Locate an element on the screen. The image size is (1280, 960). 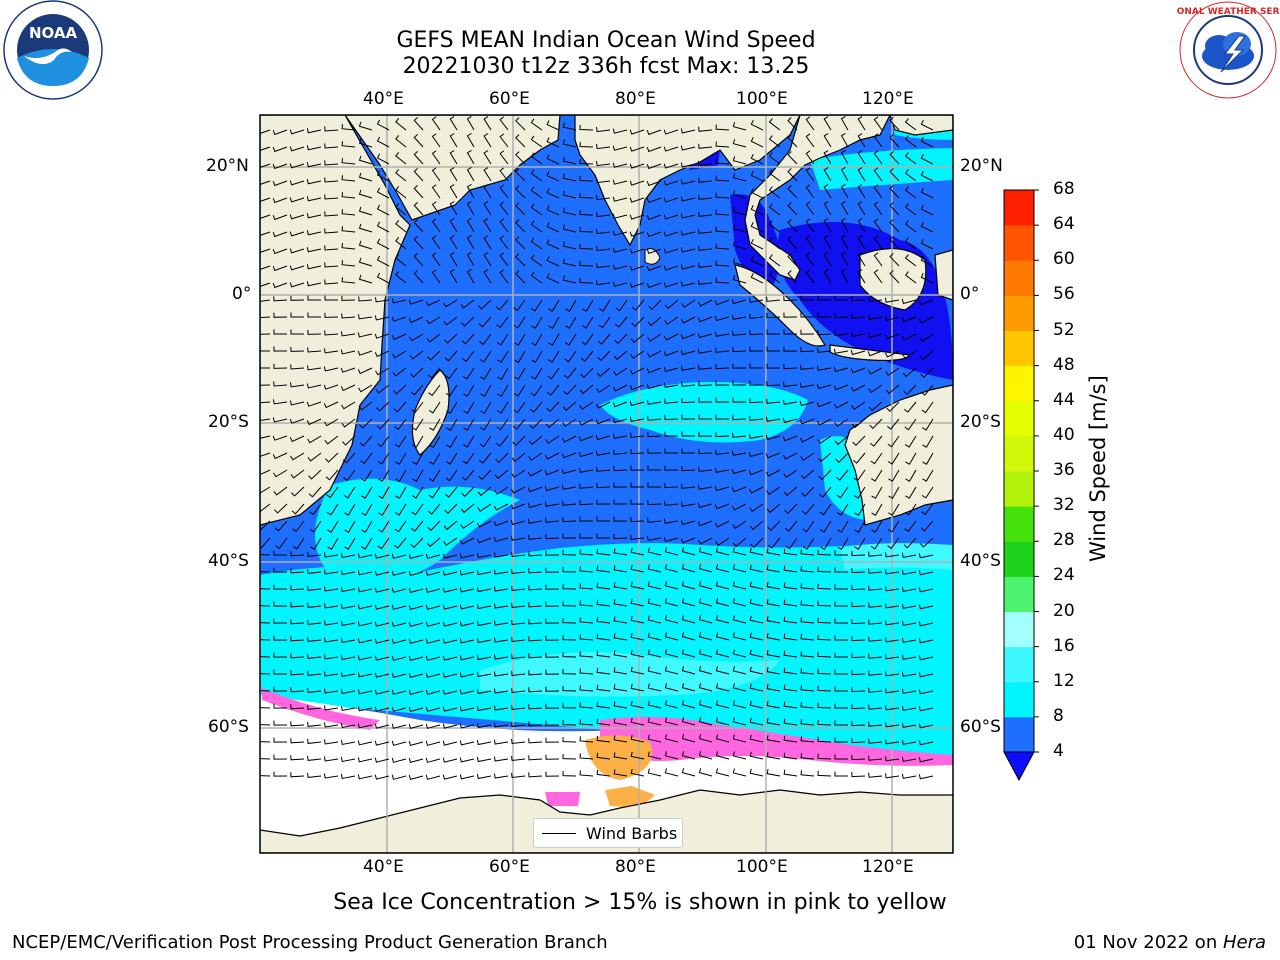
colorbar-tick-label: 64 is located at coordinates (1064, 224).